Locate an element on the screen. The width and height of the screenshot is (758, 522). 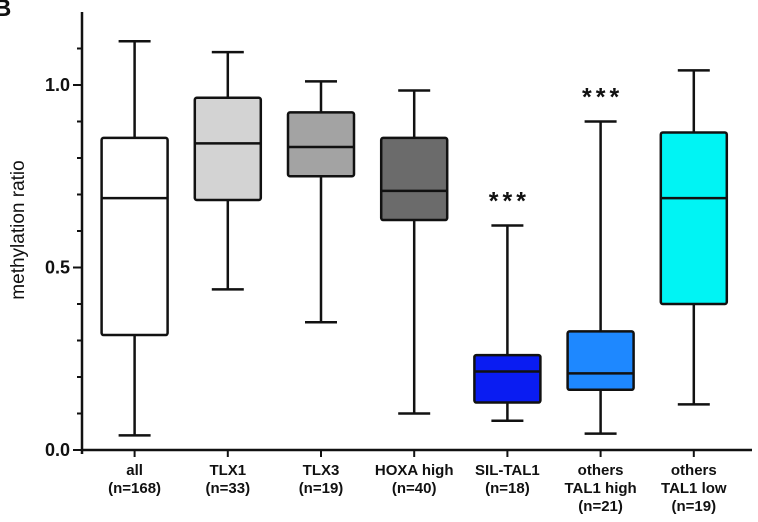
x-category-label: TAL1 high is located at coordinates (600, 488).